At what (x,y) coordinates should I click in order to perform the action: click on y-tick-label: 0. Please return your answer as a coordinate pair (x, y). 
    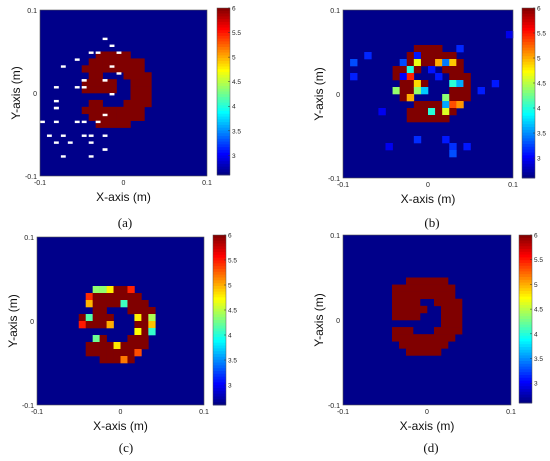
    Looking at the image, I should click on (338, 321).